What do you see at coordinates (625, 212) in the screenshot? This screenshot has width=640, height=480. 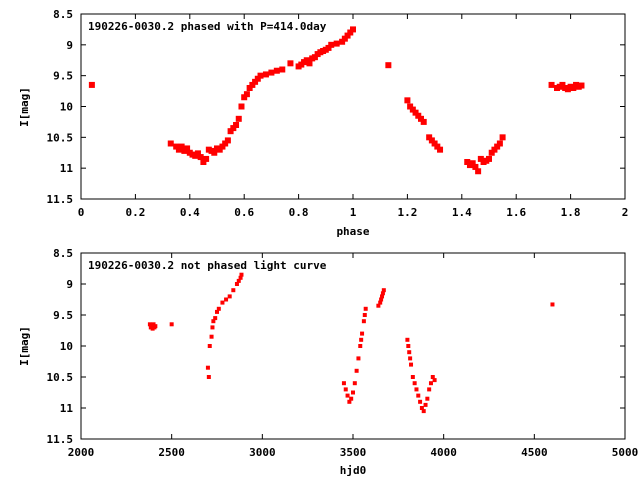 I see `x-tick-label: 2` at bounding box center [625, 212].